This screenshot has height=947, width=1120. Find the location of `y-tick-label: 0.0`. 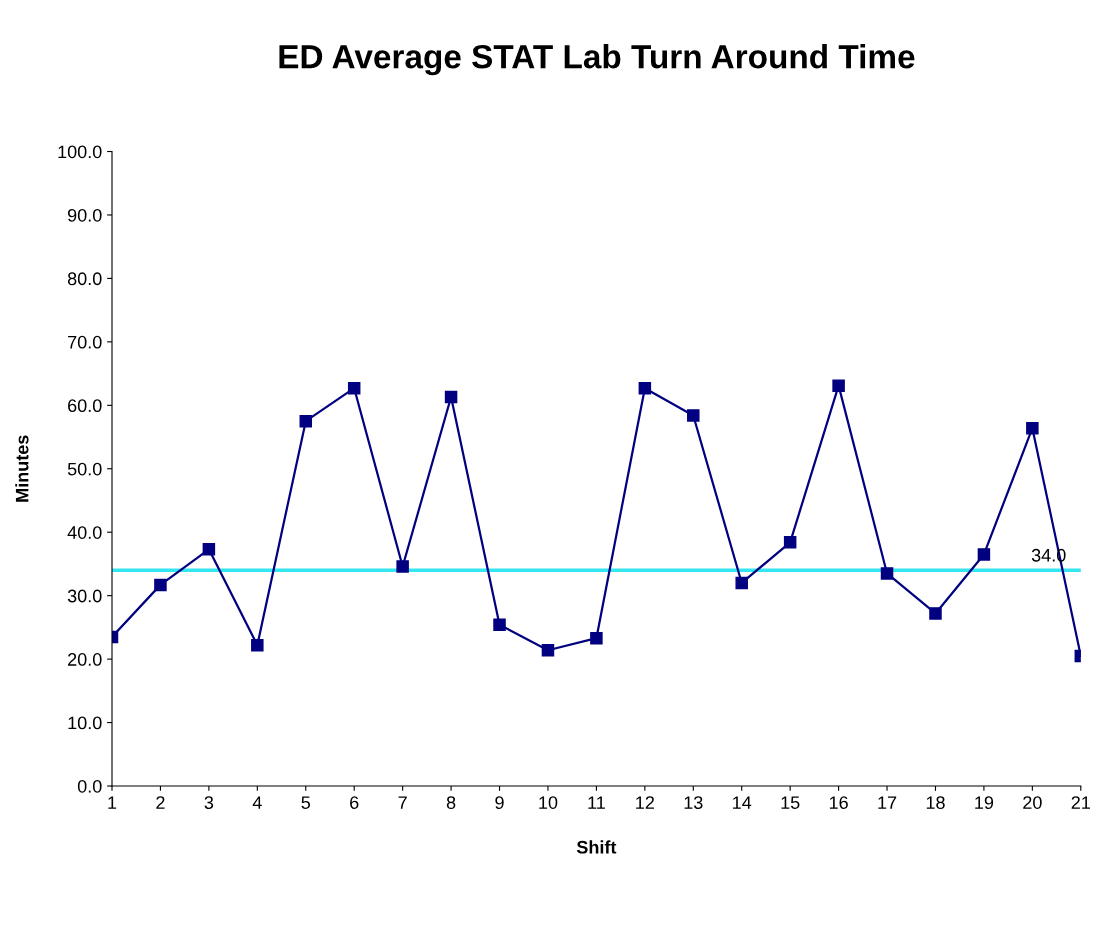

y-tick-label: 0.0 is located at coordinates (89, 786).